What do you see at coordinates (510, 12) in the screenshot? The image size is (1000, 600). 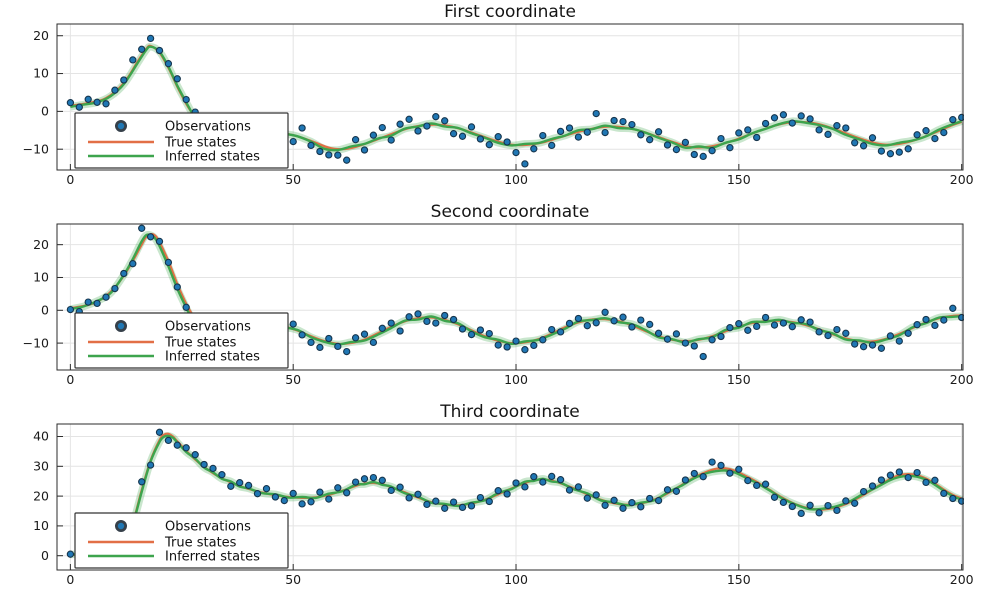 I see `plot-title-first: First coordinate` at bounding box center [510, 12].